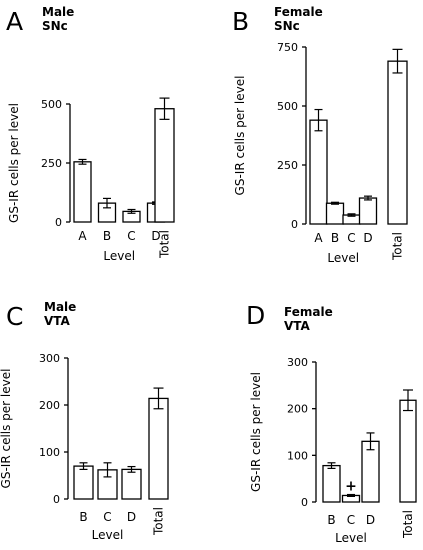 This screenshot has height=550, width=423. What do you see at coordinates (240, 21) in the screenshot?
I see `panel-letter: B` at bounding box center [240, 21].